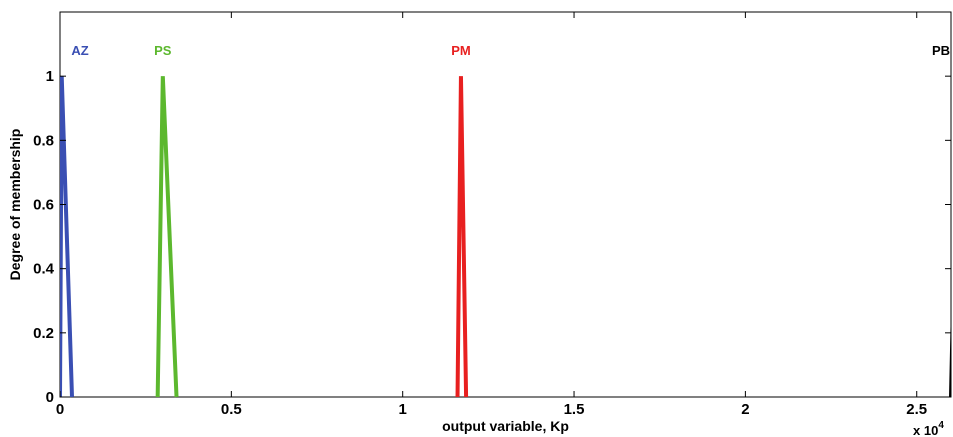 This screenshot has width=953, height=437. Describe the element at coordinates (941, 50) in the screenshot. I see `mf-label-pb: PB` at that location.